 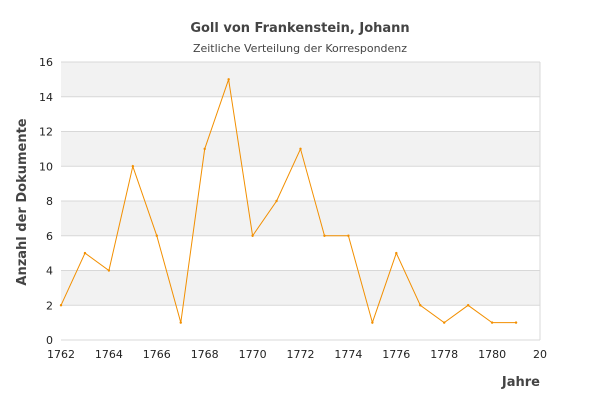 What do you see at coordinates (46, 97) in the screenshot?
I see `y-tick-label: 14` at bounding box center [46, 97].